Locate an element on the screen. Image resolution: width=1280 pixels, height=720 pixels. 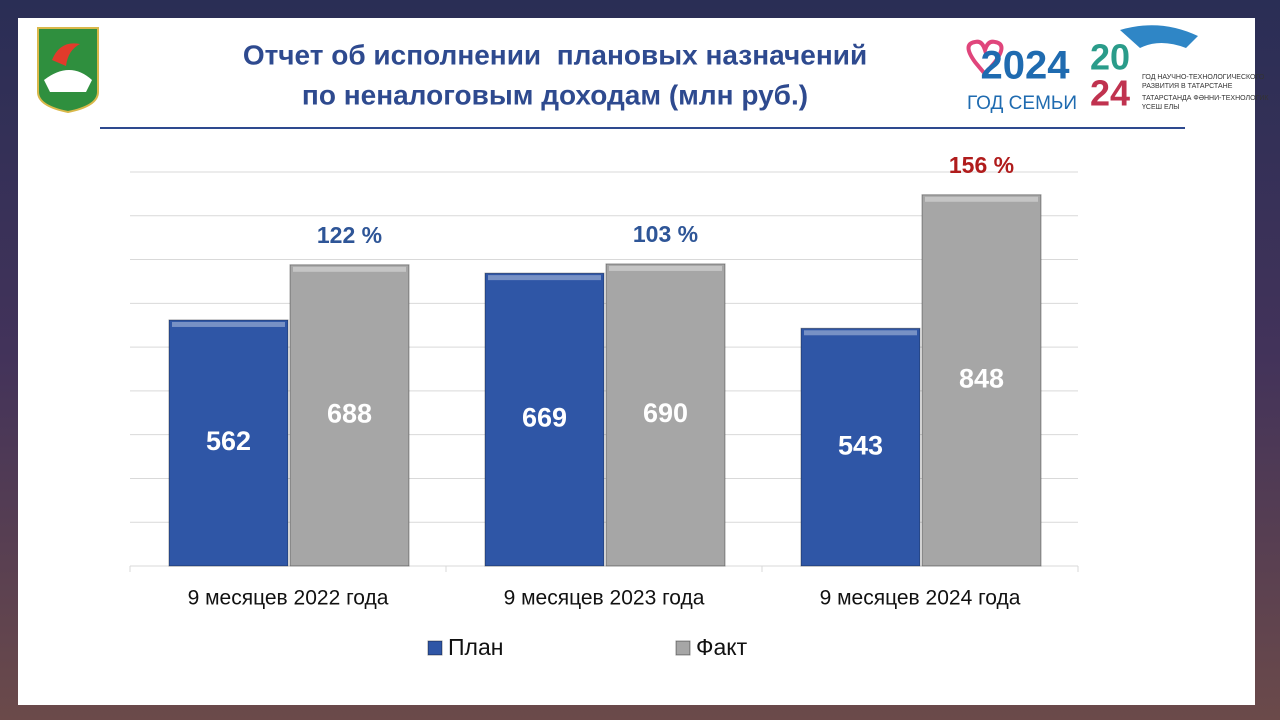
logo-text: ТАТАРСТАНДА ФӘННИ-ТЕХНОЛОГИК is located at coordinates (1205, 98).